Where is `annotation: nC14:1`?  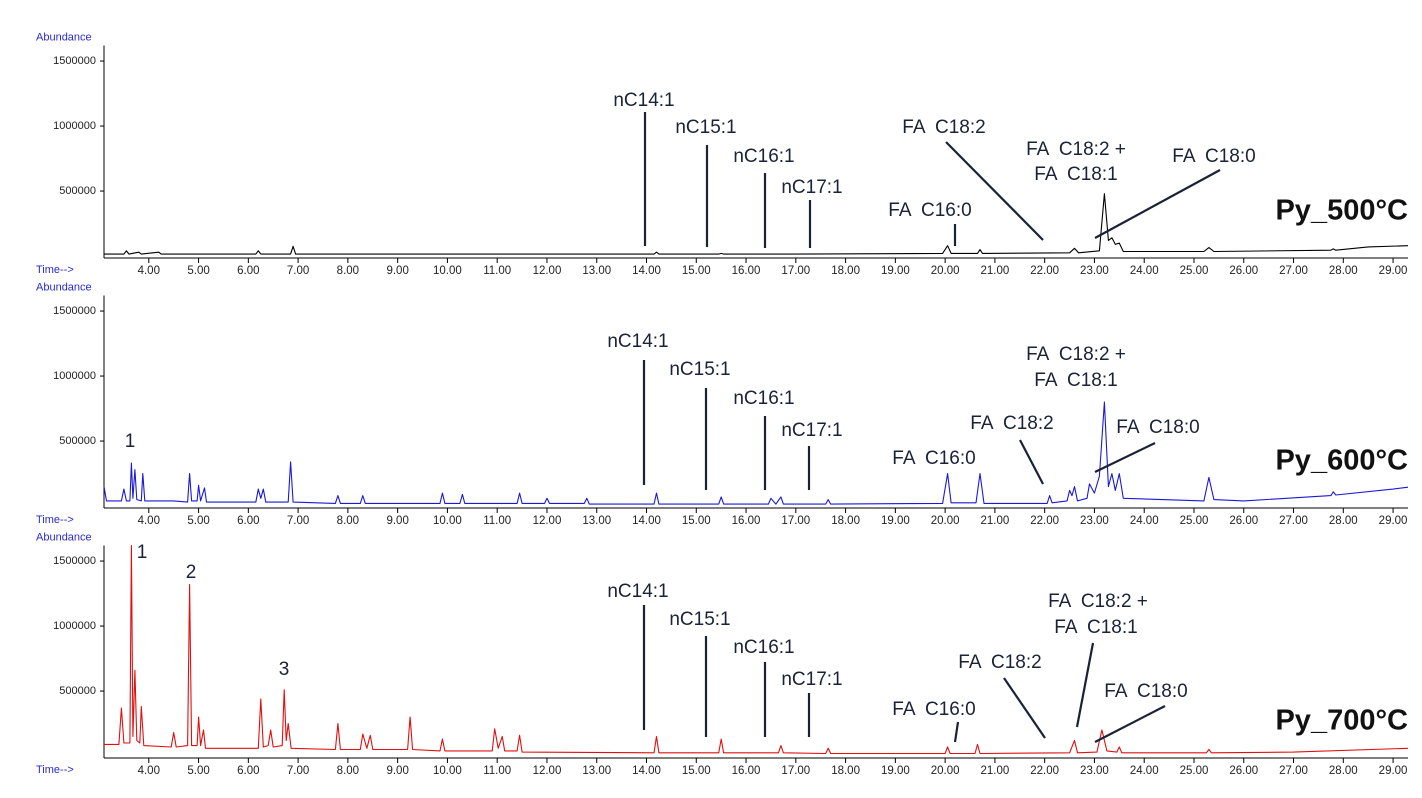
annotation: nC14:1 is located at coordinates (637, 591).